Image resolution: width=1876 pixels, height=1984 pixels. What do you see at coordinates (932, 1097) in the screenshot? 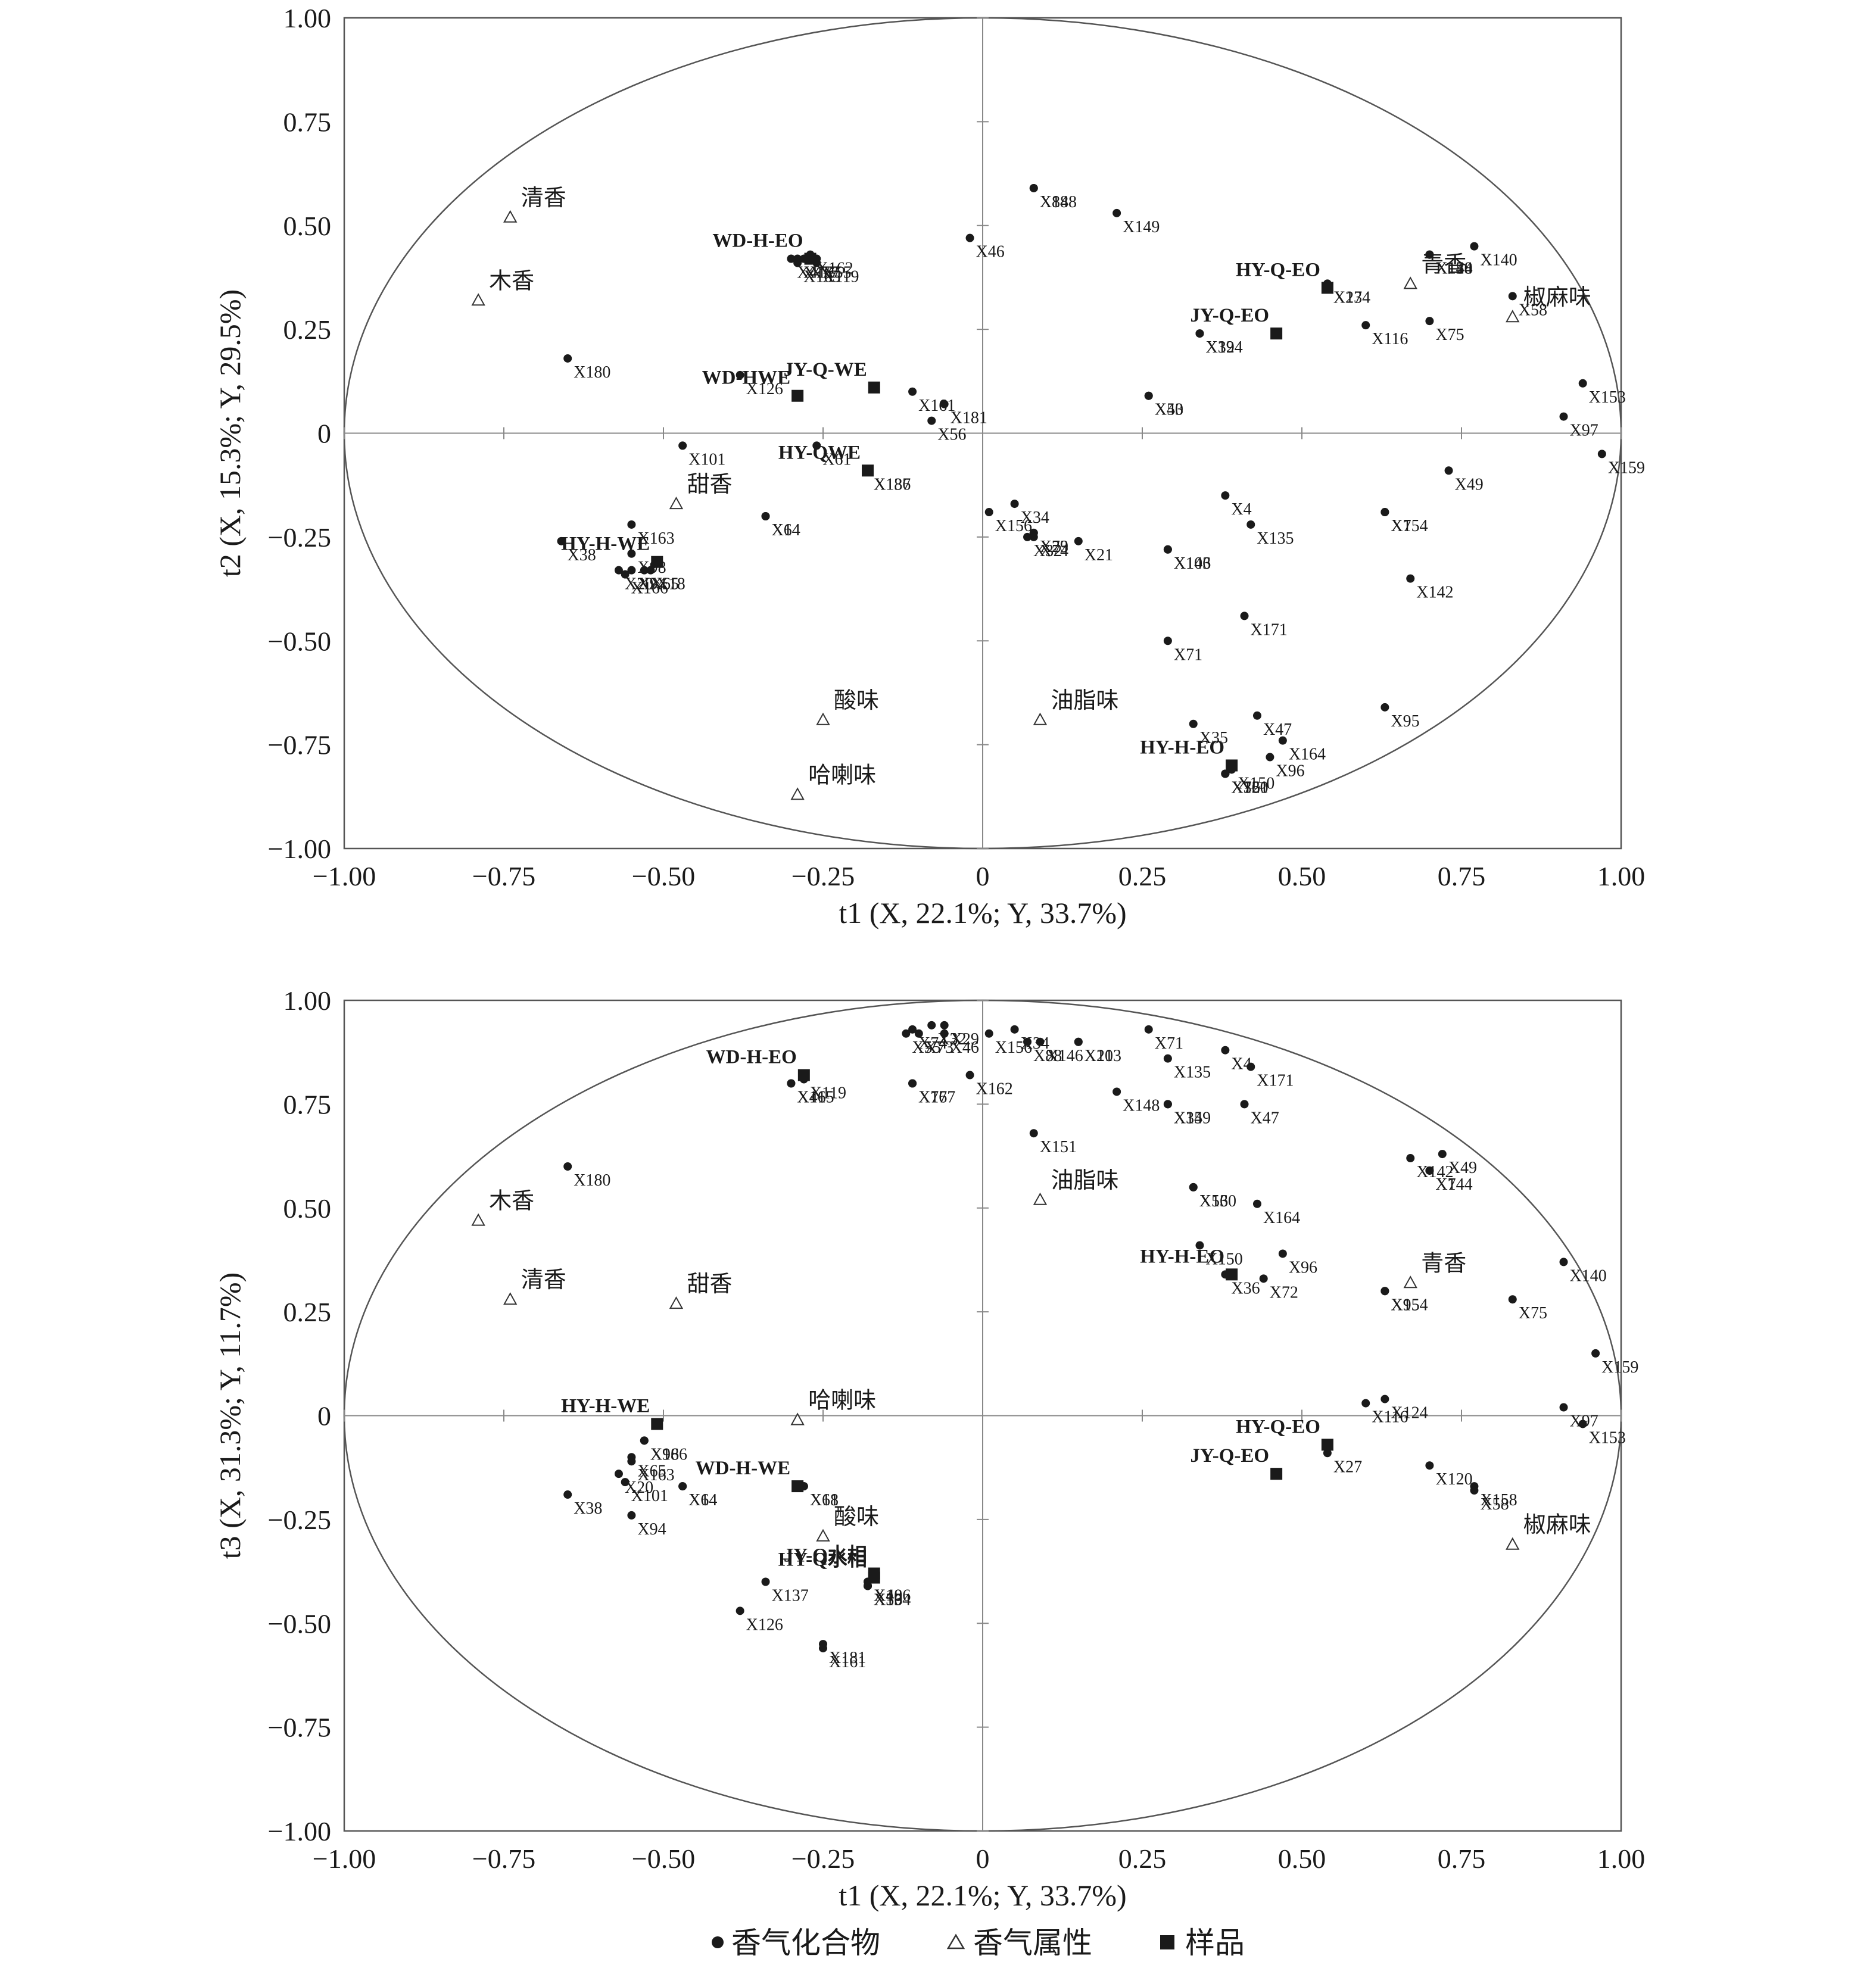
I see `compound-label: X77` at bounding box center [932, 1097].